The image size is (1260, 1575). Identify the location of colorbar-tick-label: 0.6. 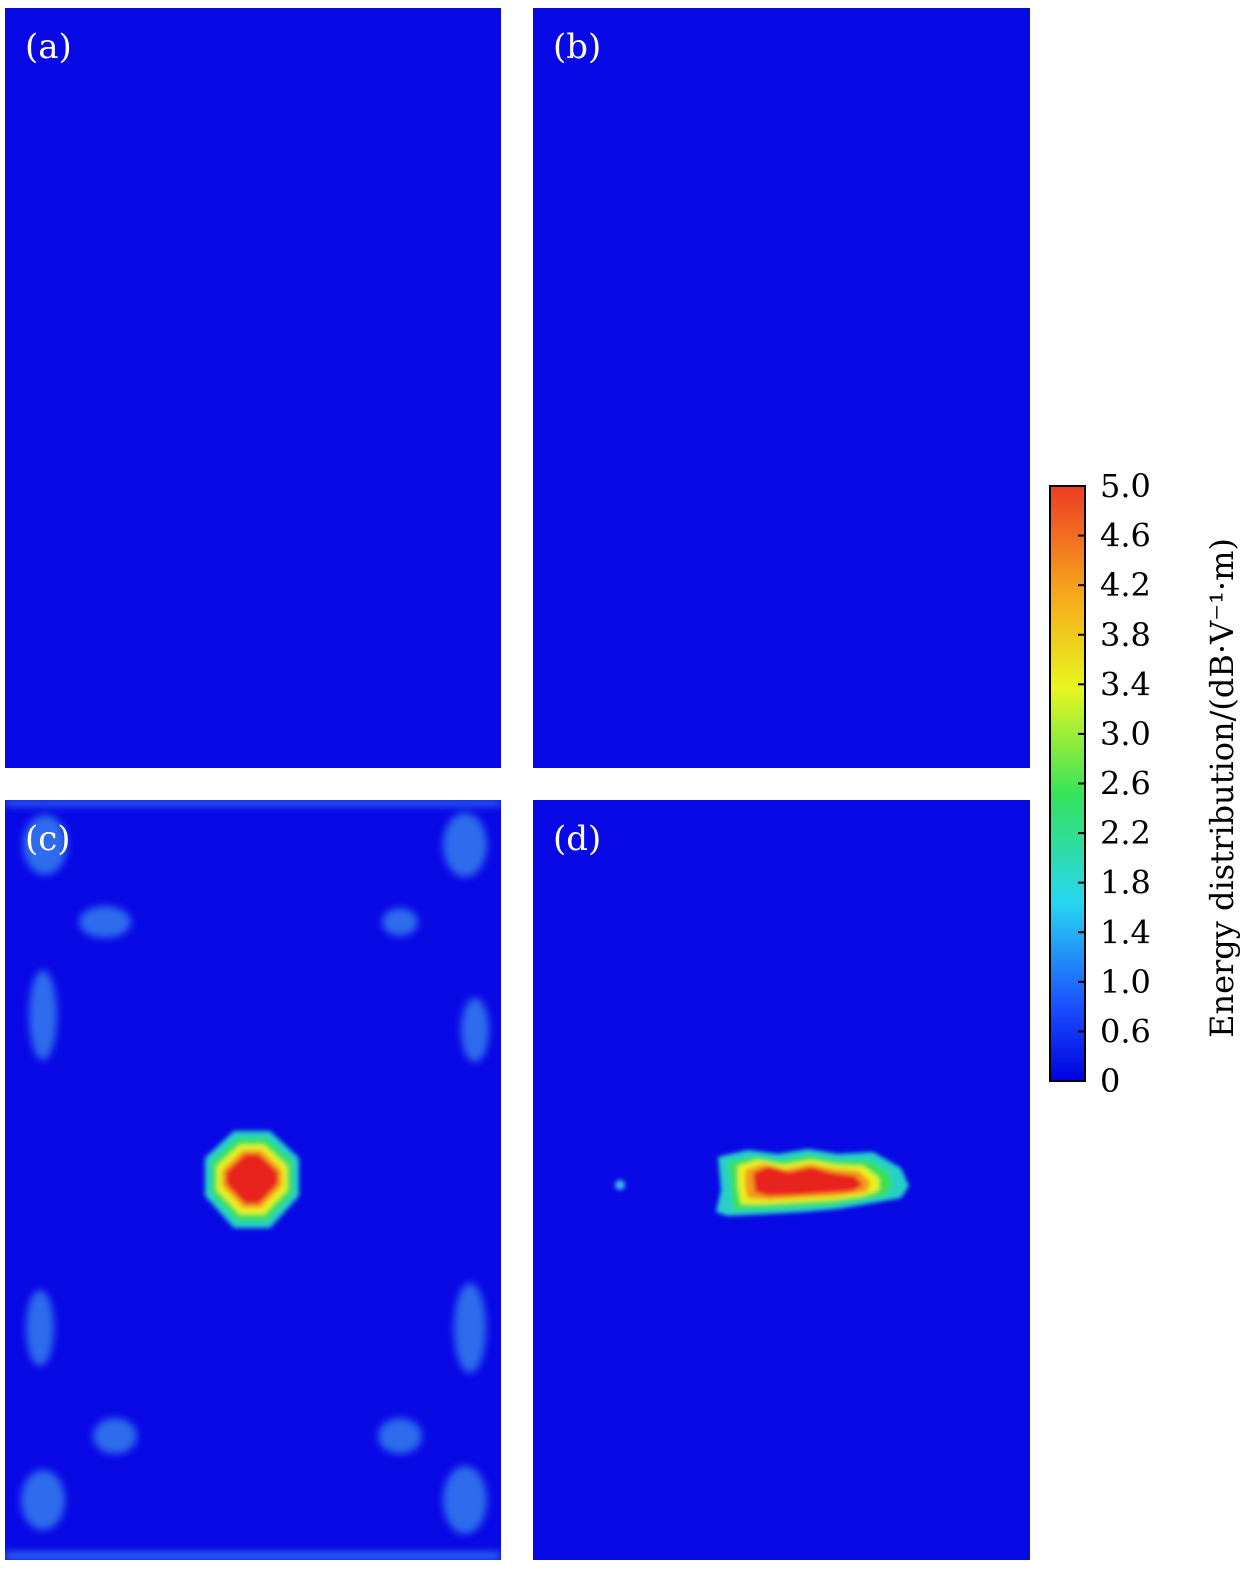
(1125, 1031).